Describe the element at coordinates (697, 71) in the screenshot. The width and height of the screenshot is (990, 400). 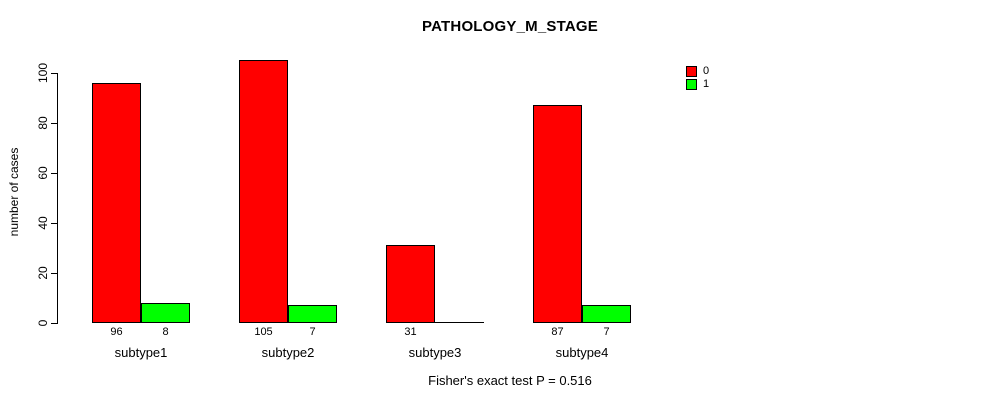
I see `legend-item-0: 0` at that location.